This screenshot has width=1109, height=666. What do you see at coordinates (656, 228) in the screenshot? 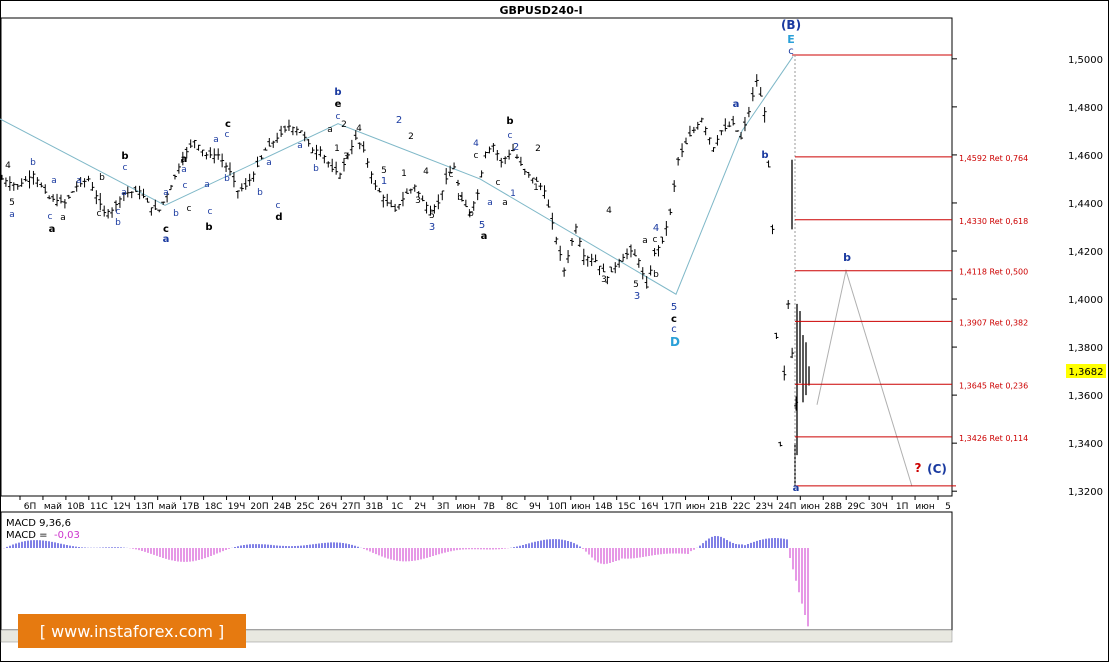
I see `wave-count-label: 4` at bounding box center [656, 228].